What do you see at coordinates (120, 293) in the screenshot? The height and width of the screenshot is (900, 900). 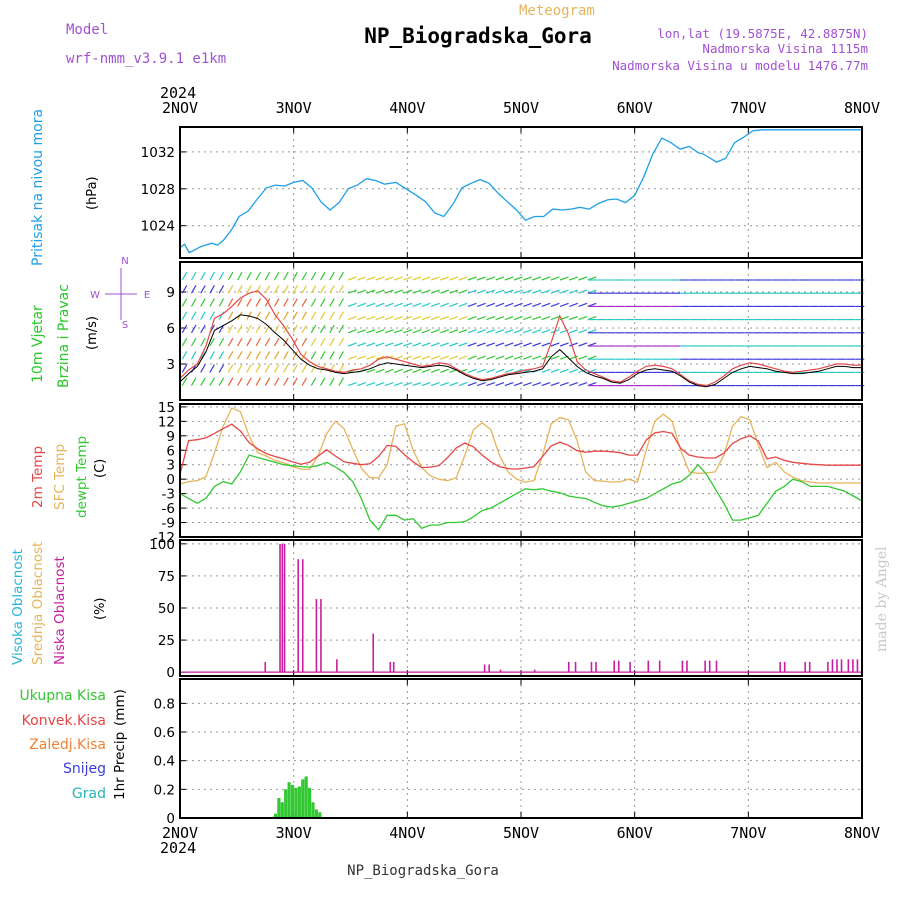 I see `wind-compass-icon: W E N S` at bounding box center [120, 293].